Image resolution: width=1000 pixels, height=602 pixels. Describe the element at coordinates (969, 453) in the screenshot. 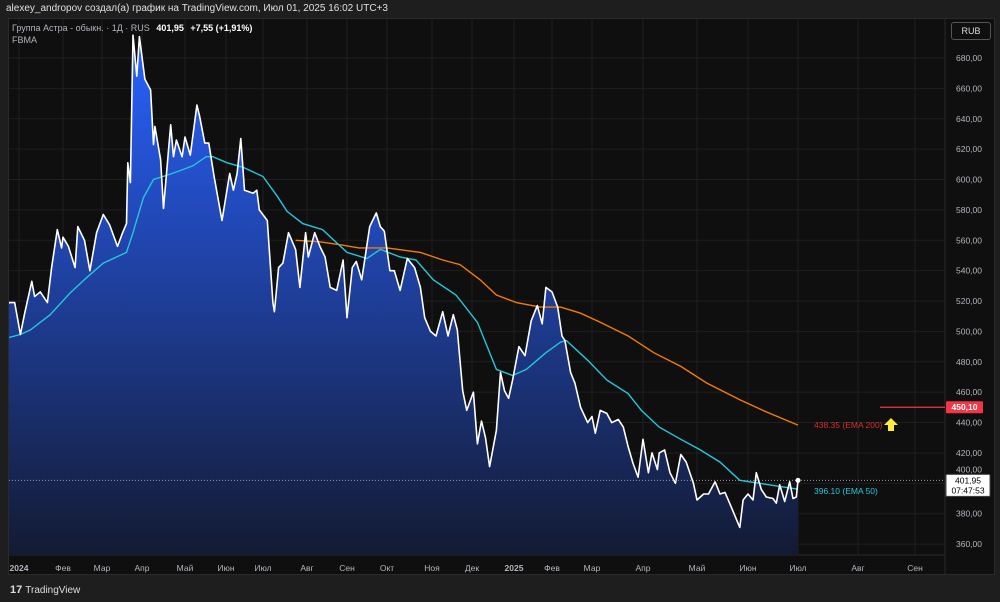

I see `price-axis-tick: 420,00` at that location.